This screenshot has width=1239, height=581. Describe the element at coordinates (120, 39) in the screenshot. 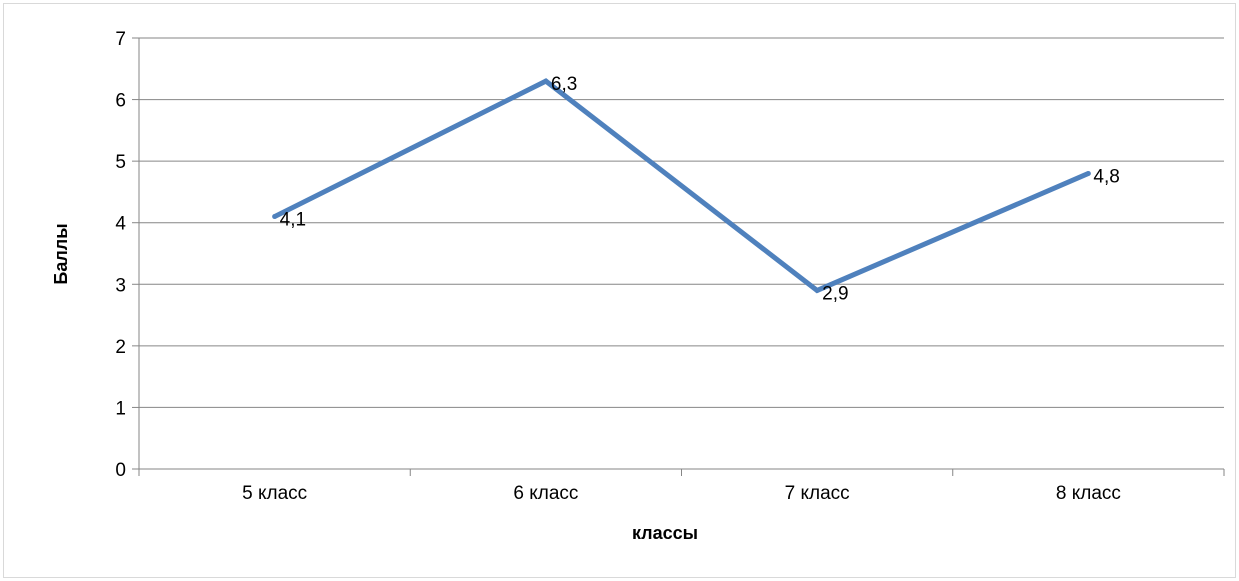

I see `y-tick-label: 7` at that location.